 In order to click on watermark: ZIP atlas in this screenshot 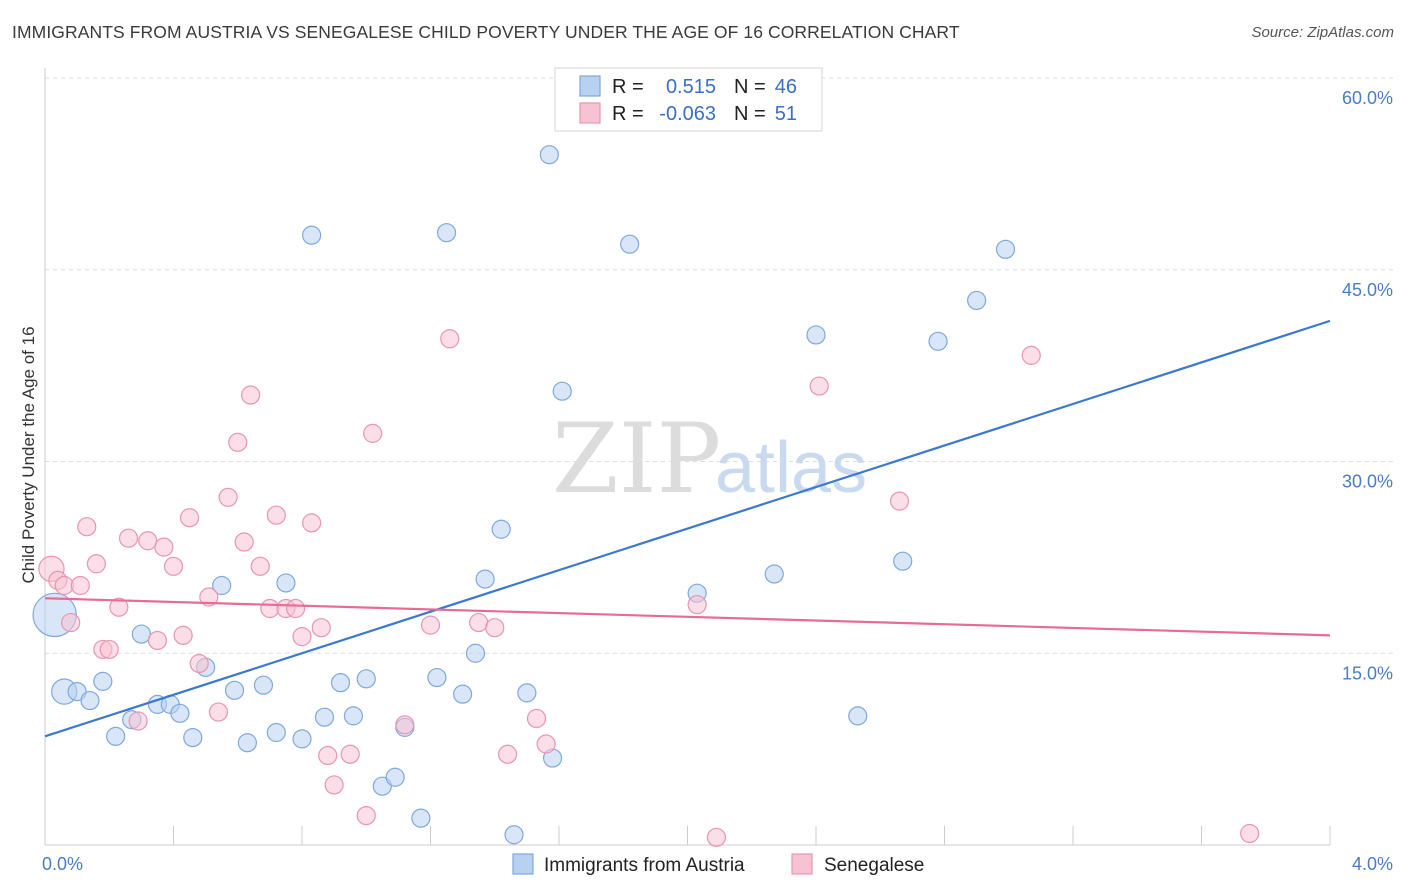, I will do `click(709, 459)`.